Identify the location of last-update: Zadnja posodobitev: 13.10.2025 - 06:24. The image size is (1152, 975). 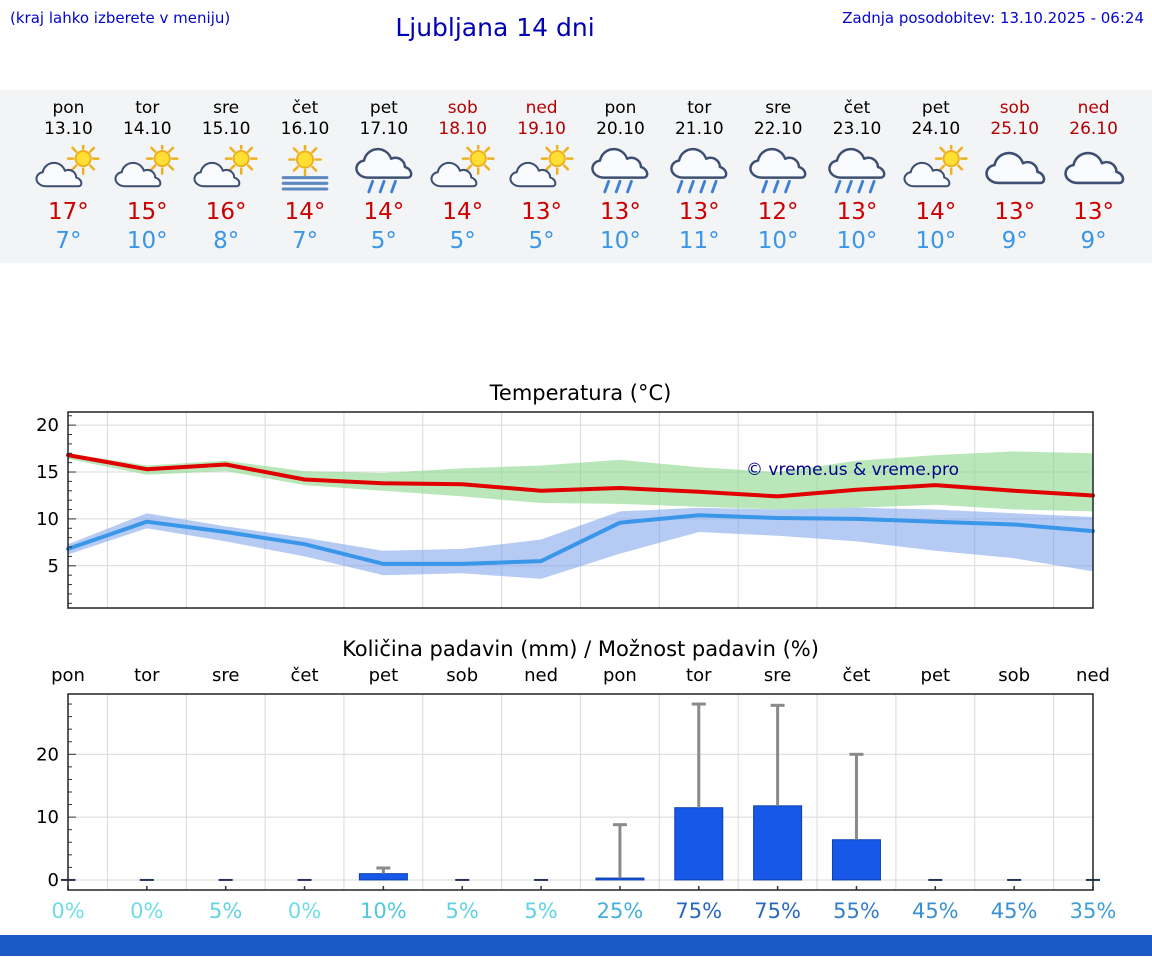
(993, 18).